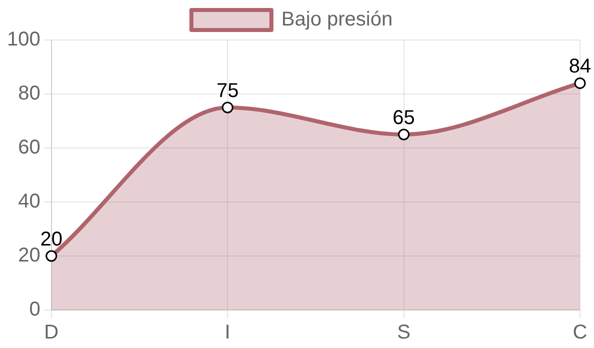  Describe the element at coordinates (29, 147) in the screenshot. I see `y-tick-label: 60` at that location.